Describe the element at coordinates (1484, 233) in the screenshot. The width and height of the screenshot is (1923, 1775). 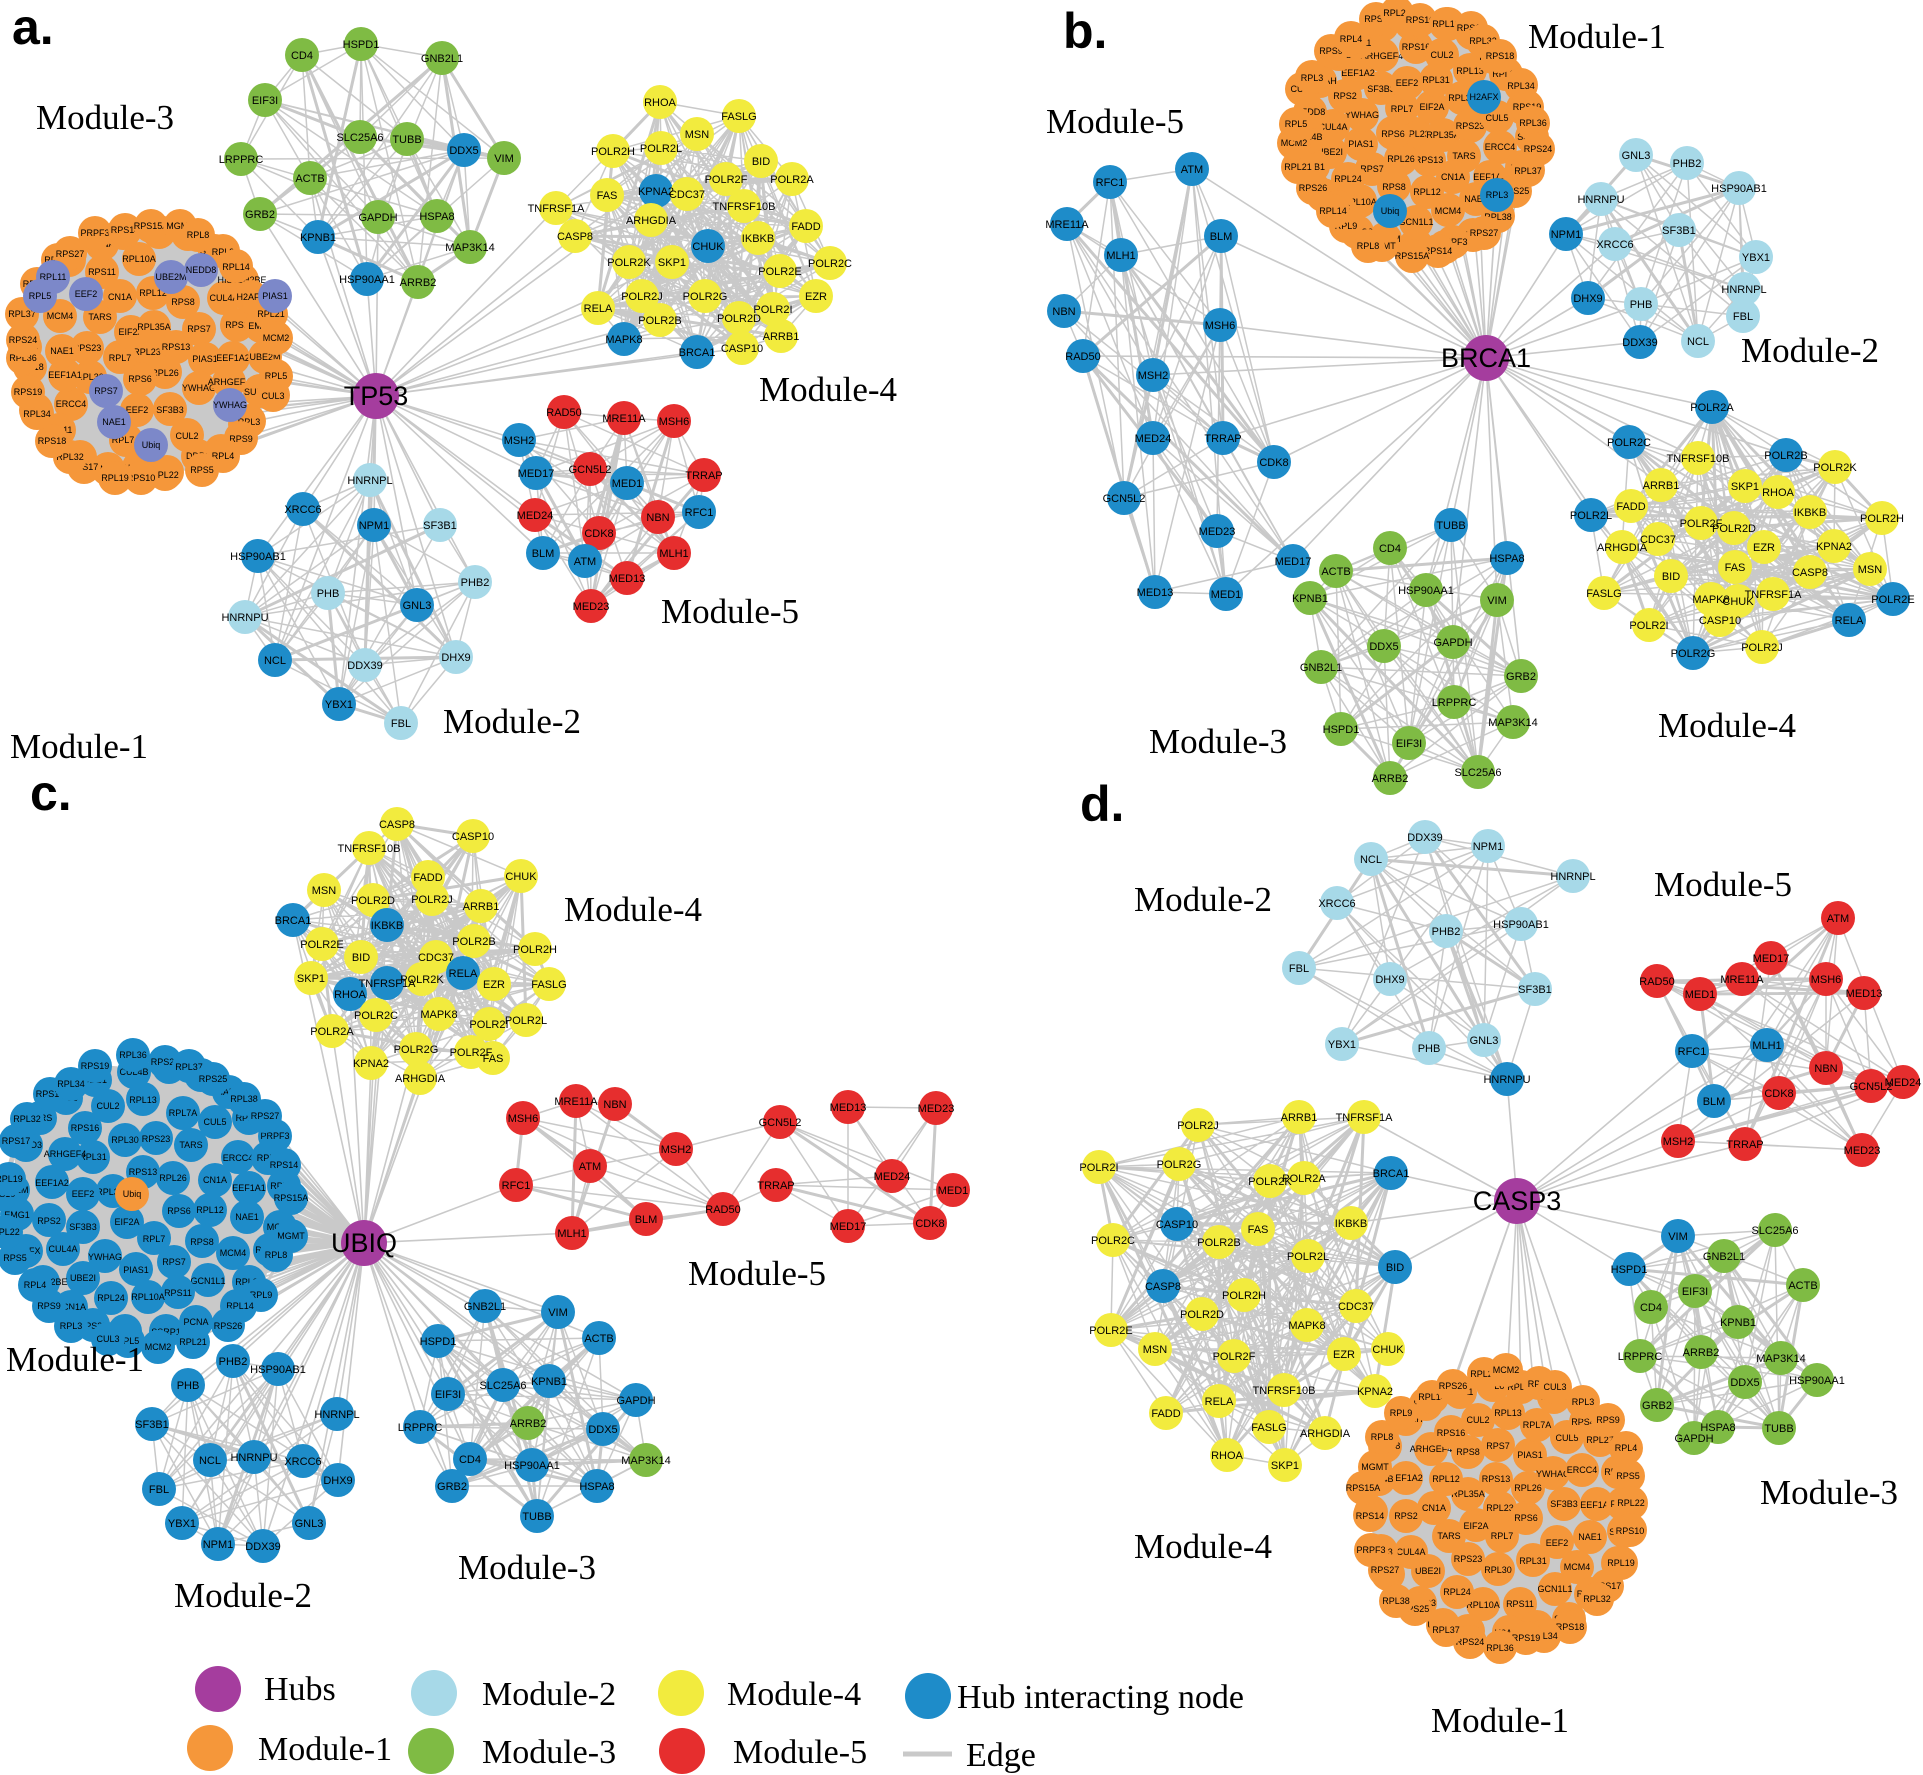
I see `svg-text: RPS27` at that location.